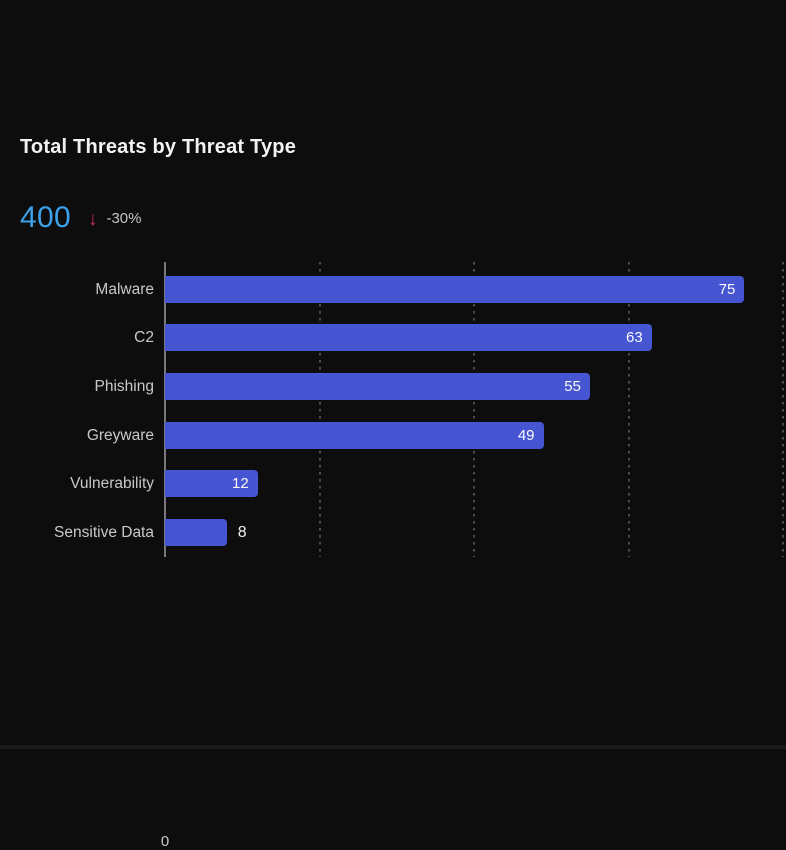 The image size is (786, 850). I want to click on category-label: C2, so click(144, 338).